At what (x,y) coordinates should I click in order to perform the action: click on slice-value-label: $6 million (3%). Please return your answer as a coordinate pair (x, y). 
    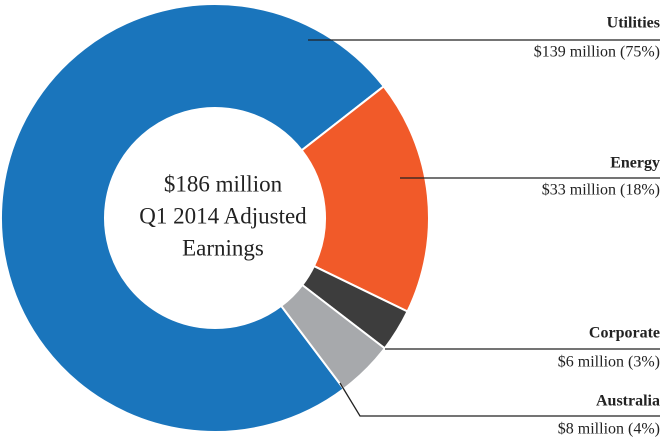
    Looking at the image, I should click on (609, 362).